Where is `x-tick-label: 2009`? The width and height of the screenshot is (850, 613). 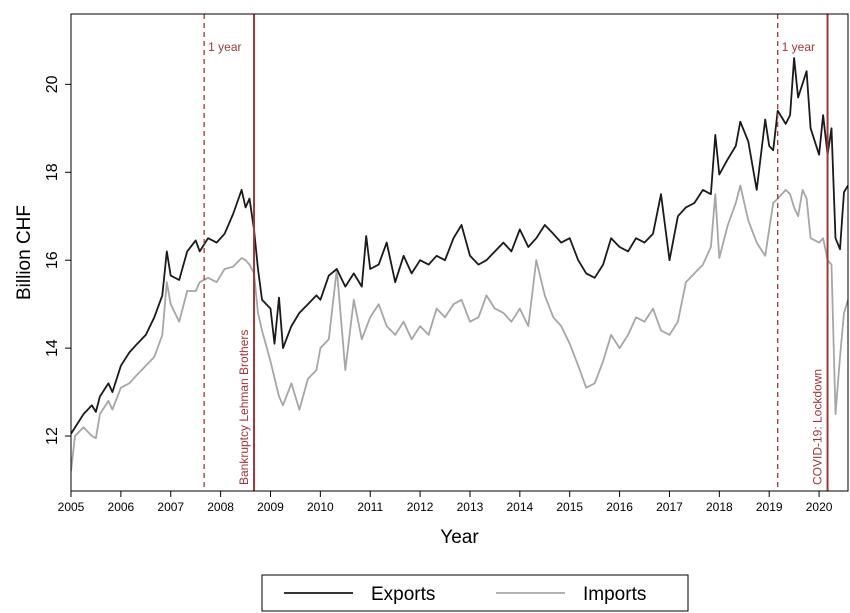 x-tick-label: 2009 is located at coordinates (270, 507).